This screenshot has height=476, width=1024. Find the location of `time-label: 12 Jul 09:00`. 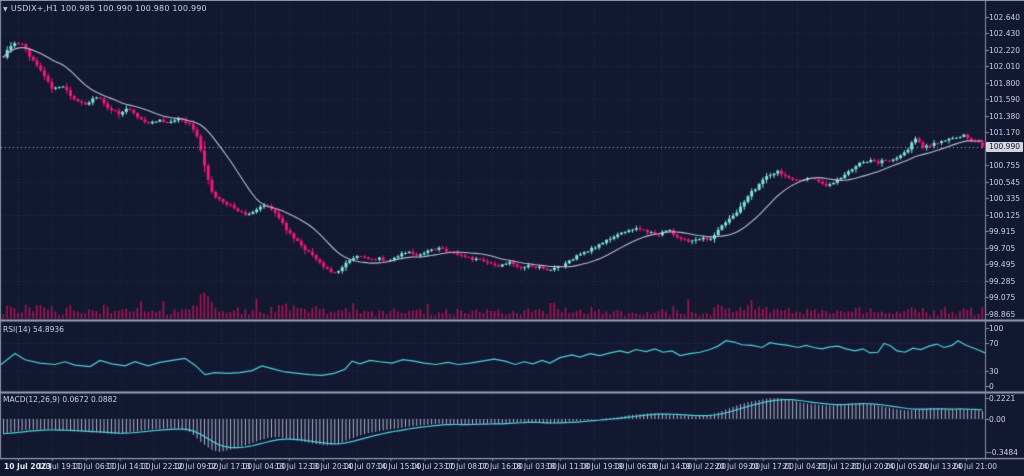

time-label: 12 Jul 09:00 is located at coordinates (196, 466).